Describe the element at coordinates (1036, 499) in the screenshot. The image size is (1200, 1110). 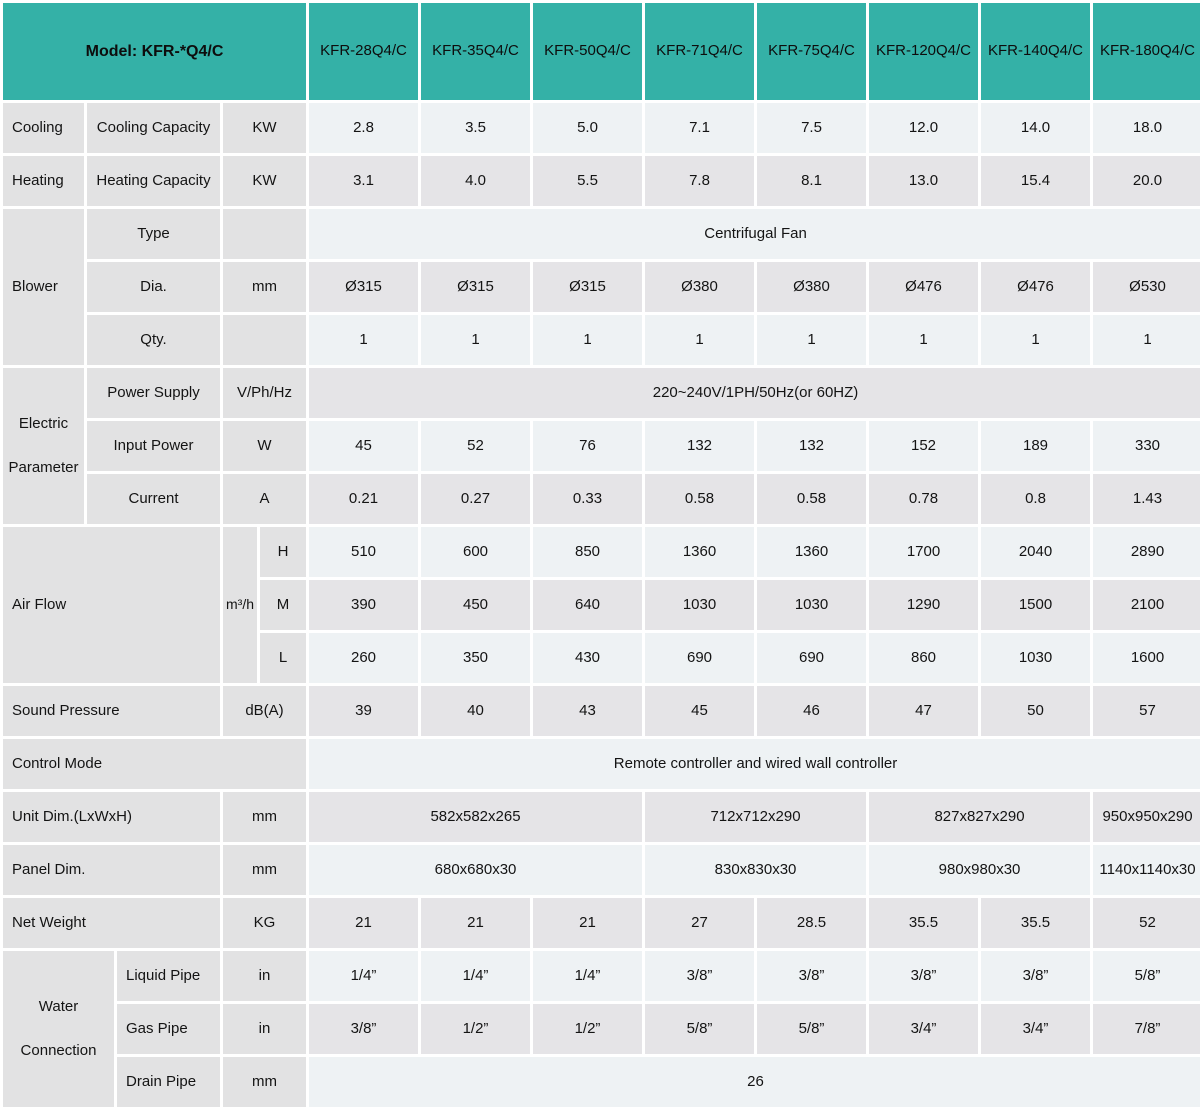
I see `current-value: 0.8` at that location.